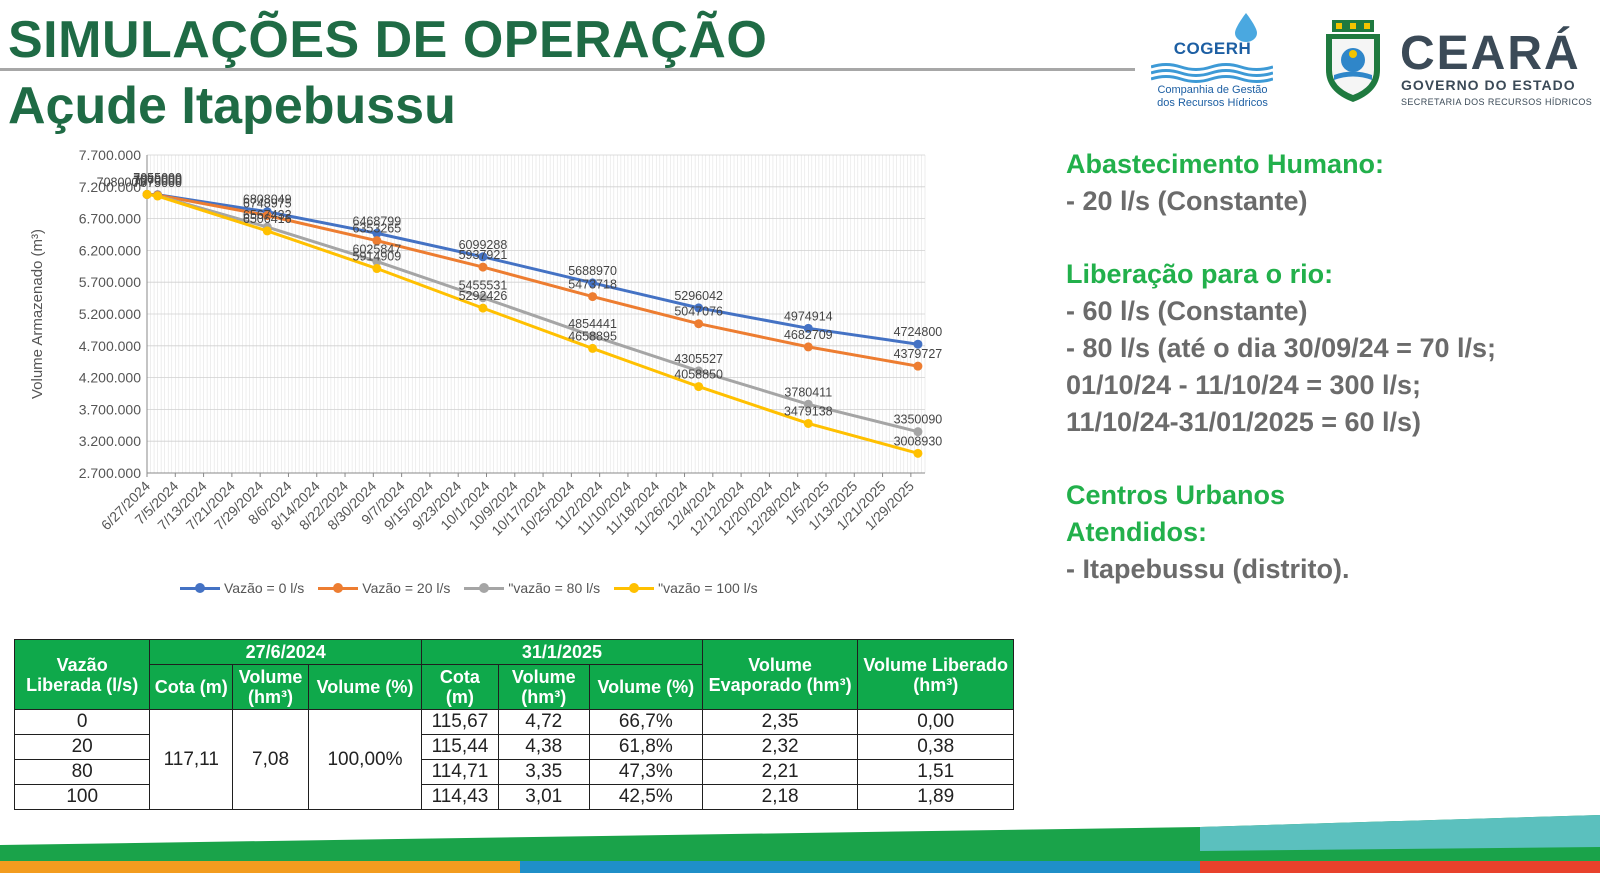  I want to click on data-label: 3479138, so click(808, 411).